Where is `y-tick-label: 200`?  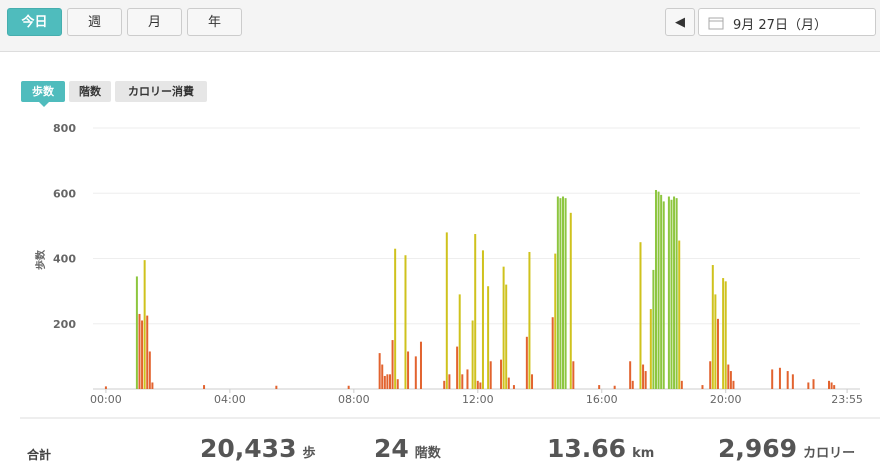
y-tick-label: 200 is located at coordinates (64, 324).